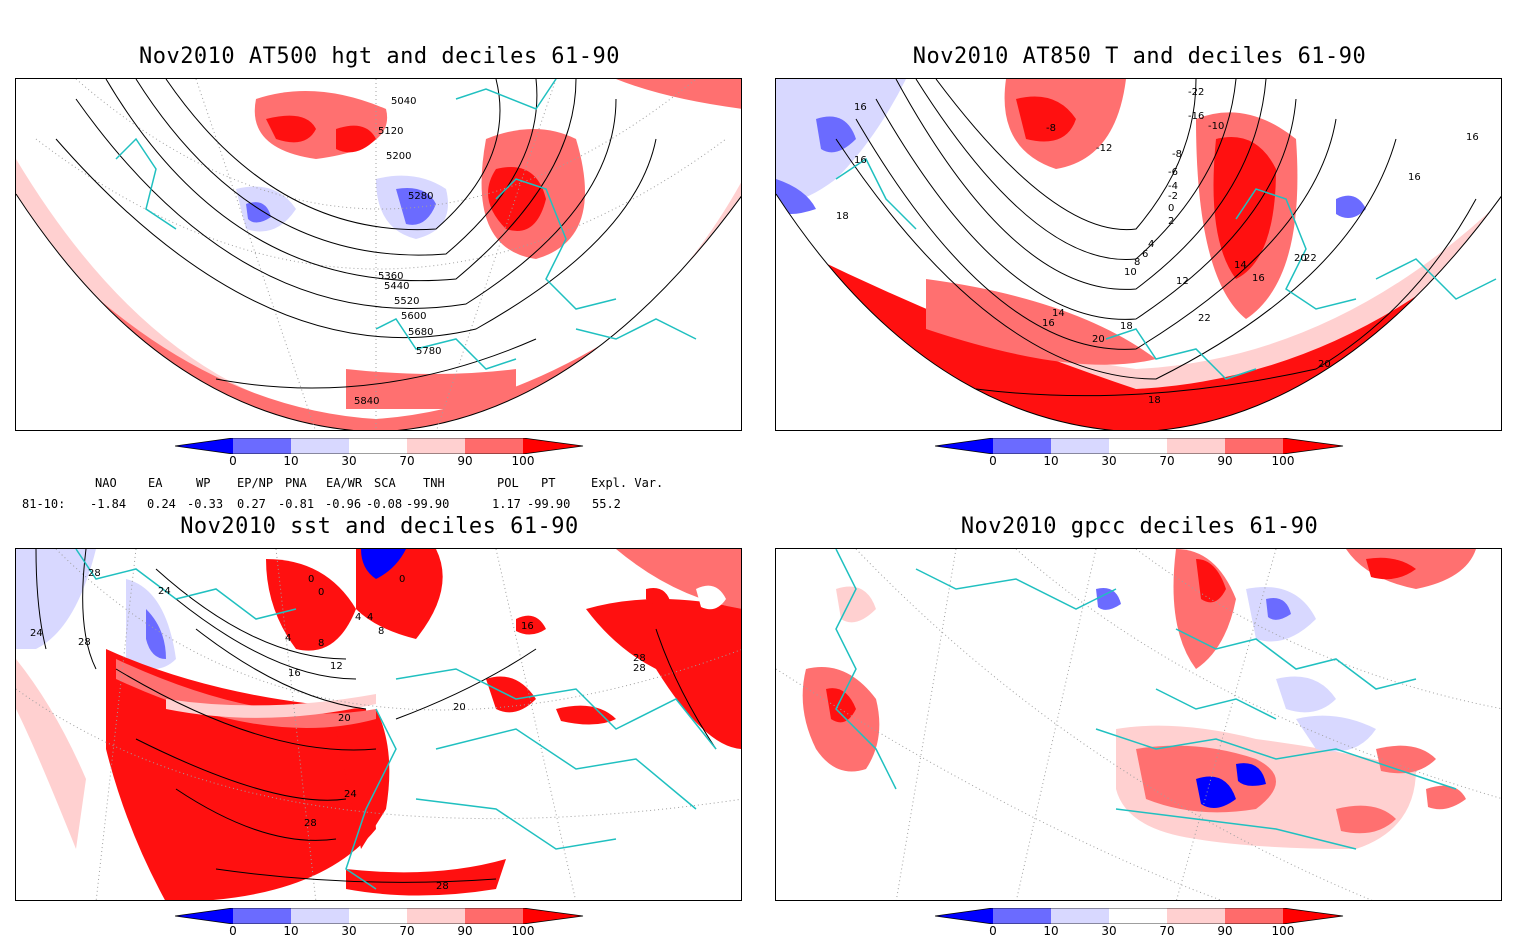 This screenshot has height=944, width=1520. What do you see at coordinates (1173, 196) in the screenshot?
I see `svg-text: -2` at bounding box center [1173, 196].